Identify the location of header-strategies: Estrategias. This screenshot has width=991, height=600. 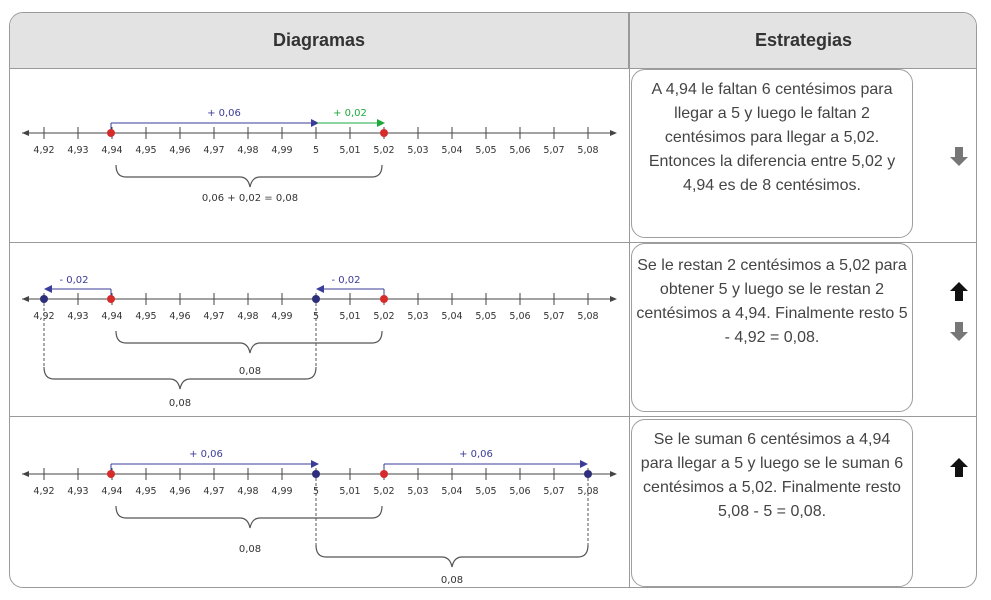
(802, 40).